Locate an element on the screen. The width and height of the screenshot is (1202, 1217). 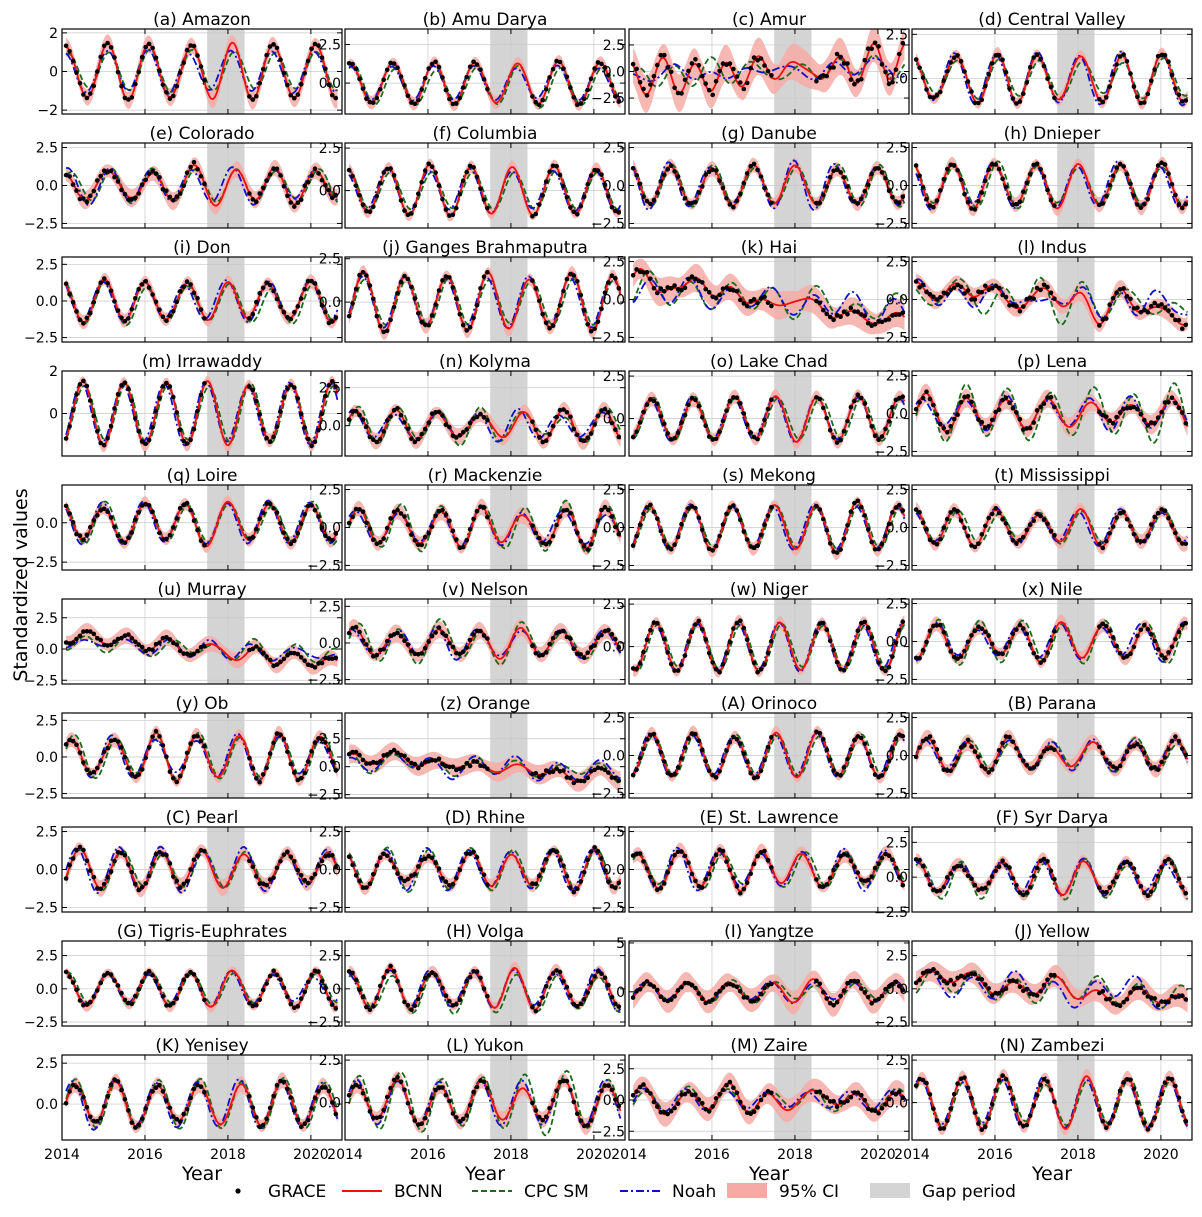
grace-points is located at coordinates (768, 185).